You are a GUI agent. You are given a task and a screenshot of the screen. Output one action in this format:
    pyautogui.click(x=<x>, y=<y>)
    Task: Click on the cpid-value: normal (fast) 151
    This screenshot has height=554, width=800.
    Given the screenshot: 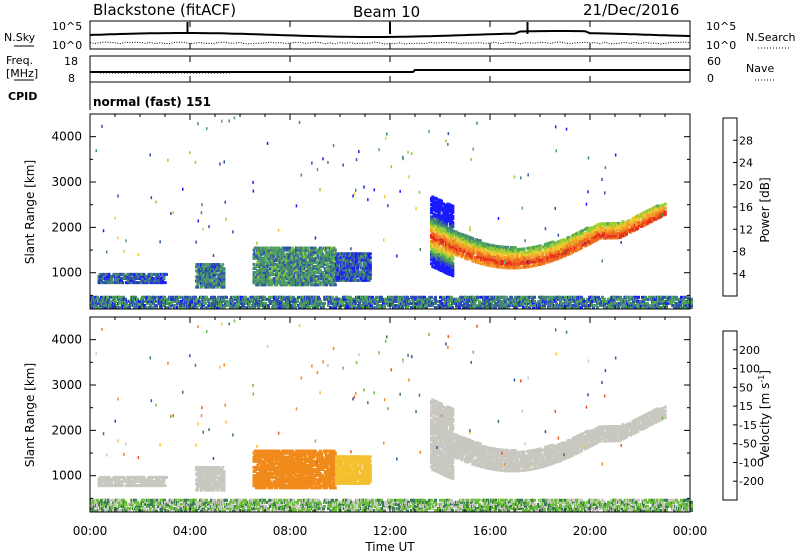 What is the action you would take?
    pyautogui.click(x=152, y=102)
    